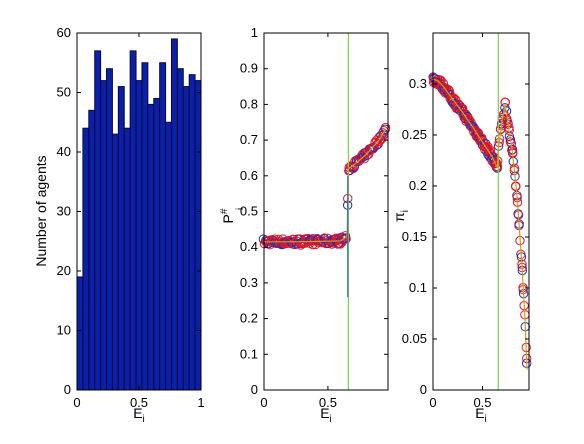  What do you see at coordinates (254, 32) in the screenshot?
I see `y-tick-label: 1` at bounding box center [254, 32].